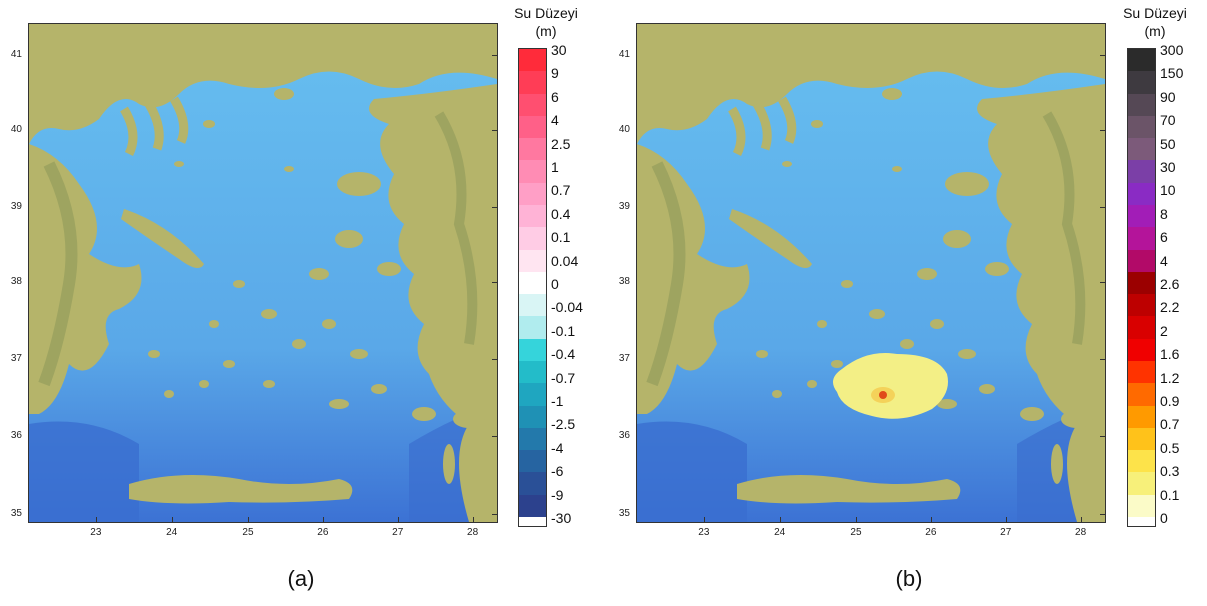  What do you see at coordinates (559, 50) in the screenshot?
I see `colorbar-label: 30` at bounding box center [559, 50].